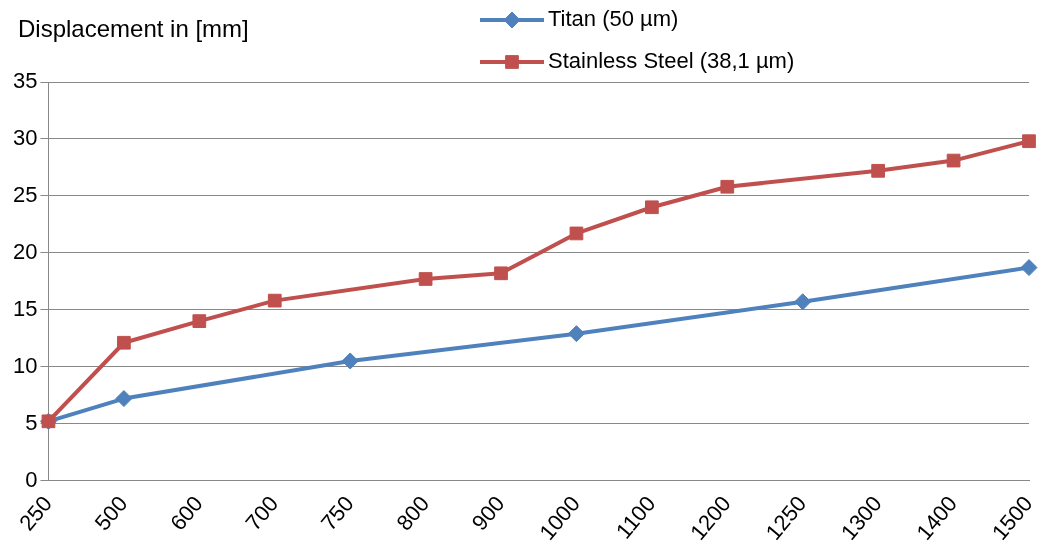 The width and height of the screenshot is (1059, 549). Describe the element at coordinates (25, 194) in the screenshot. I see `y-tick-label: 25` at that location.